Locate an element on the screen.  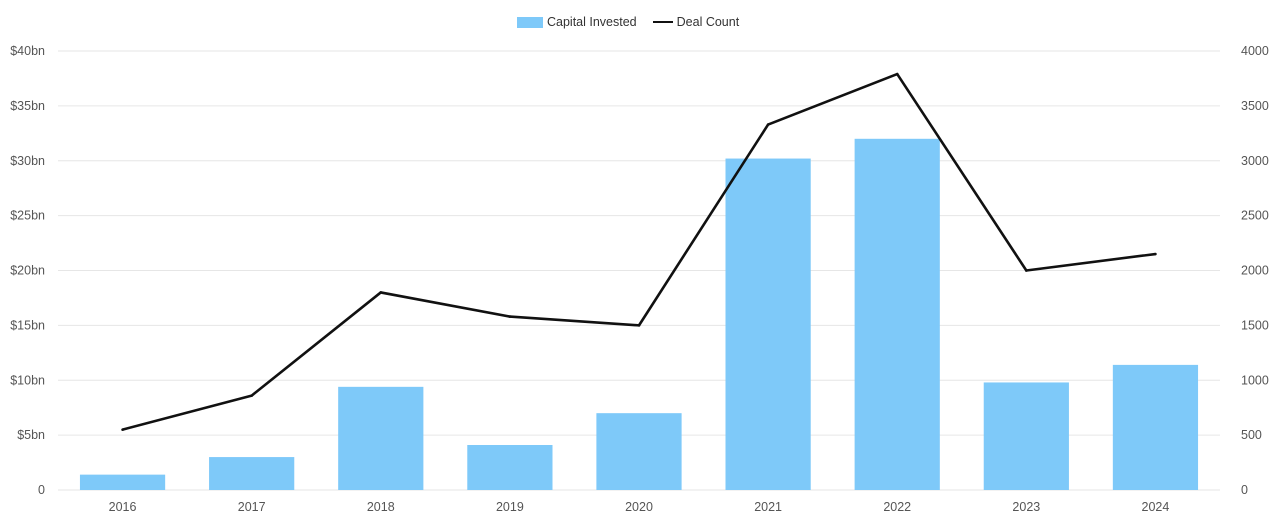
legend-item-deal-count: Deal Count is located at coordinates (696, 22).